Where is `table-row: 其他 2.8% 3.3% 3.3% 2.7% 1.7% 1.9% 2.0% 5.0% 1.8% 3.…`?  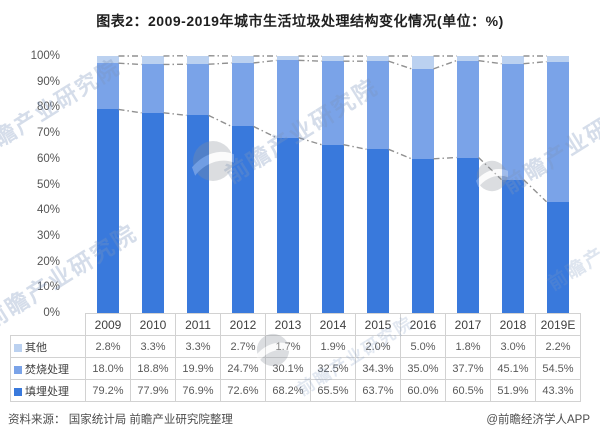 table-row: 其他 2.8% 3.3% 3.3% 2.7% 1.7% 1.9% 2.0% 5.0% 1.8% 3.… is located at coordinates (295, 346).